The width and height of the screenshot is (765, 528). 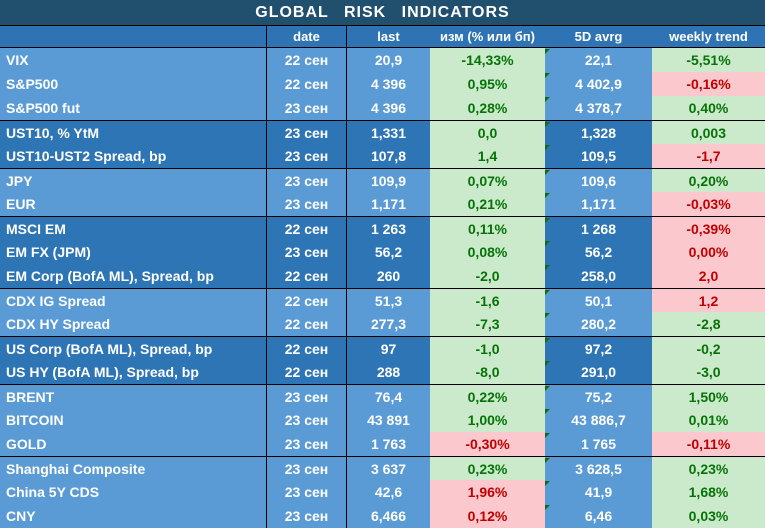 What do you see at coordinates (133, 156) in the screenshot?
I see `row-label: UST10-UST2 Spread, bp` at bounding box center [133, 156].